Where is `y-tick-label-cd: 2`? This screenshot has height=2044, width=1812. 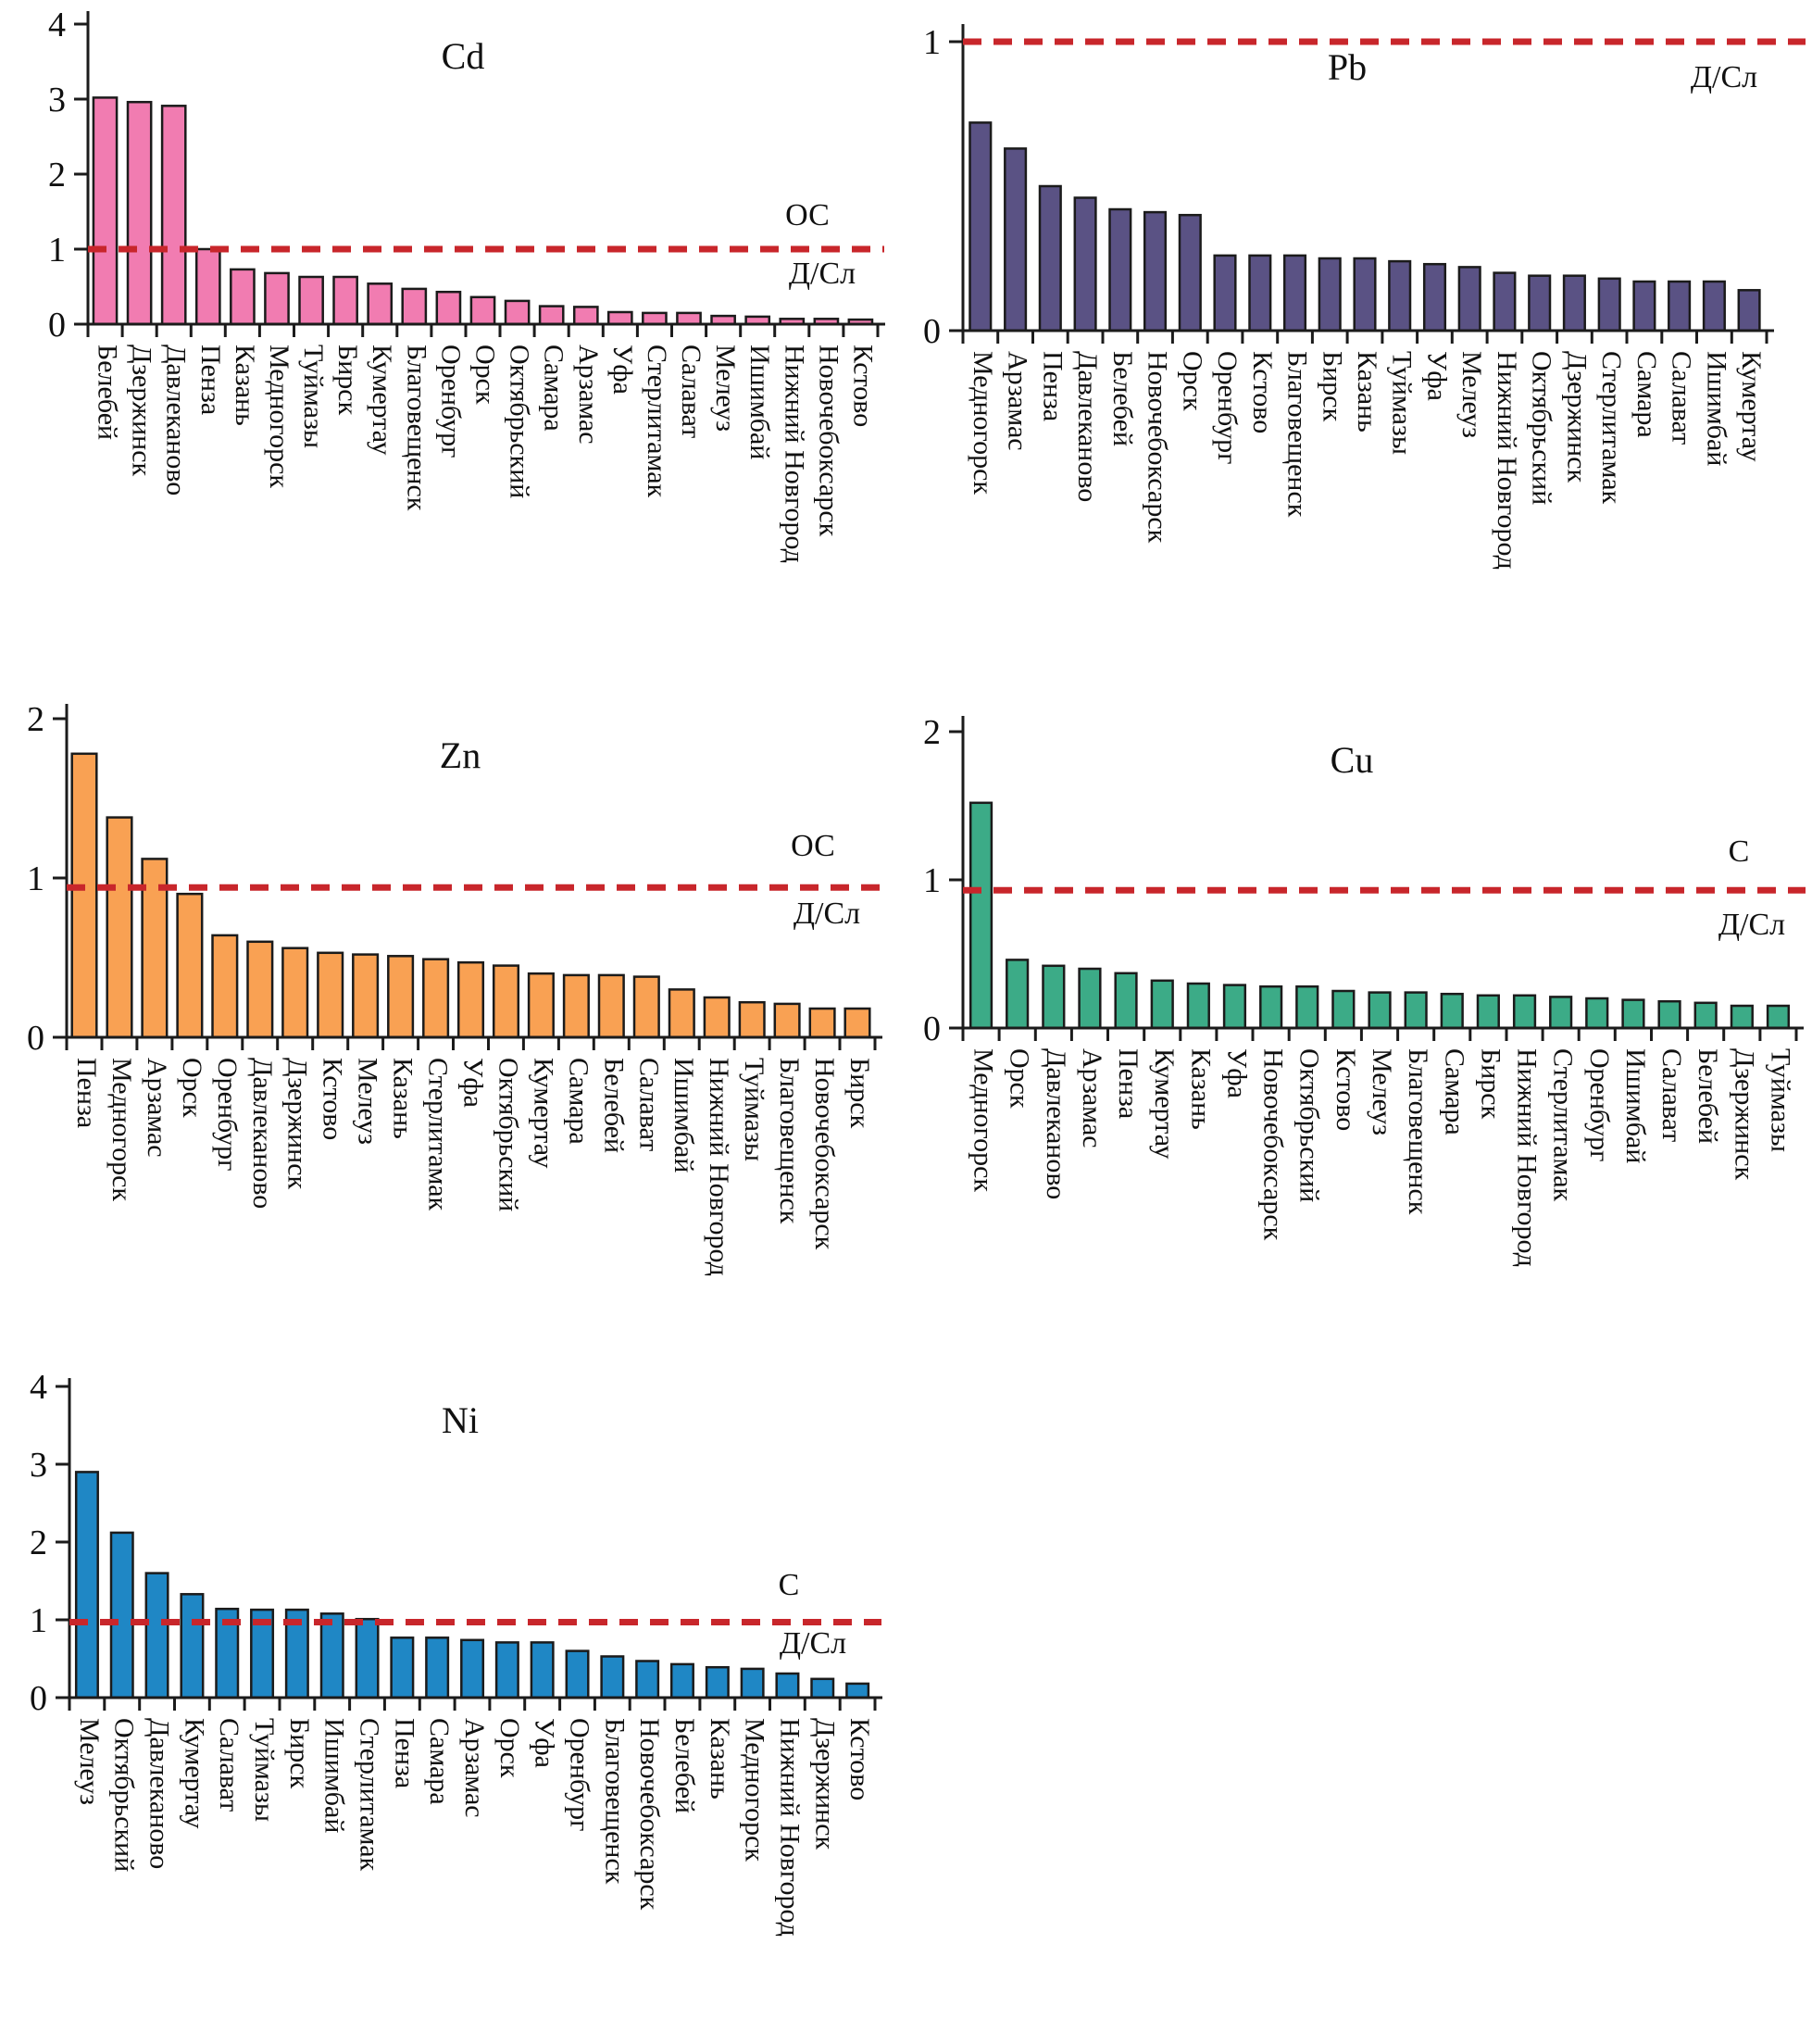 y-tick-label-cd: 2 is located at coordinates (57, 175).